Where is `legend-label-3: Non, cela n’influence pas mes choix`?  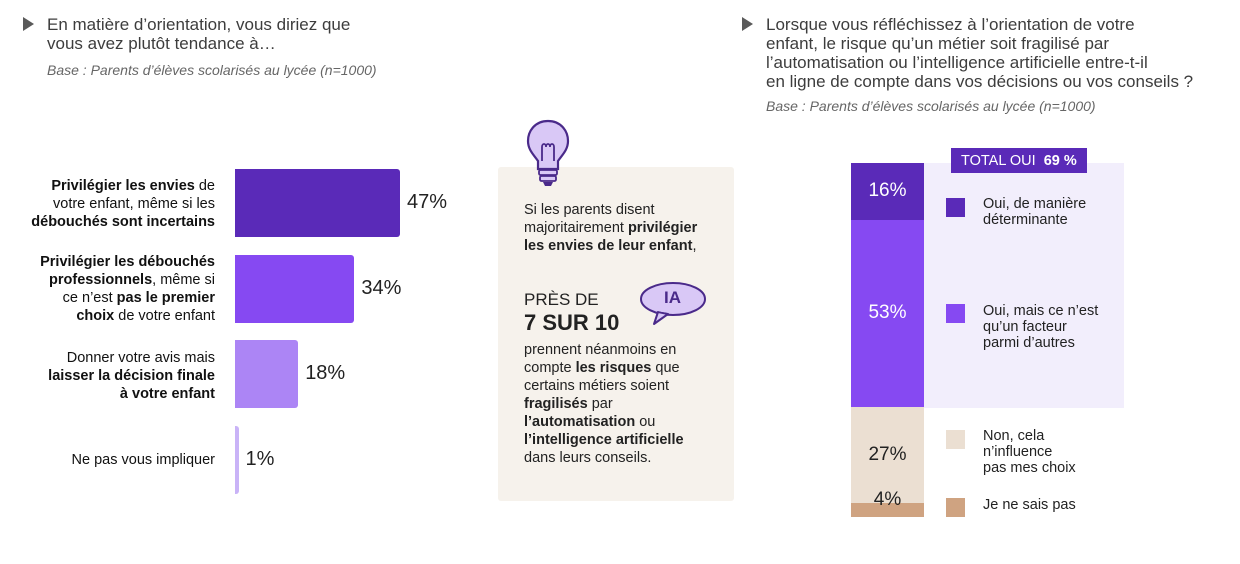
legend-label-3: Non, cela n’influence pas mes choix is located at coordinates (1029, 452).